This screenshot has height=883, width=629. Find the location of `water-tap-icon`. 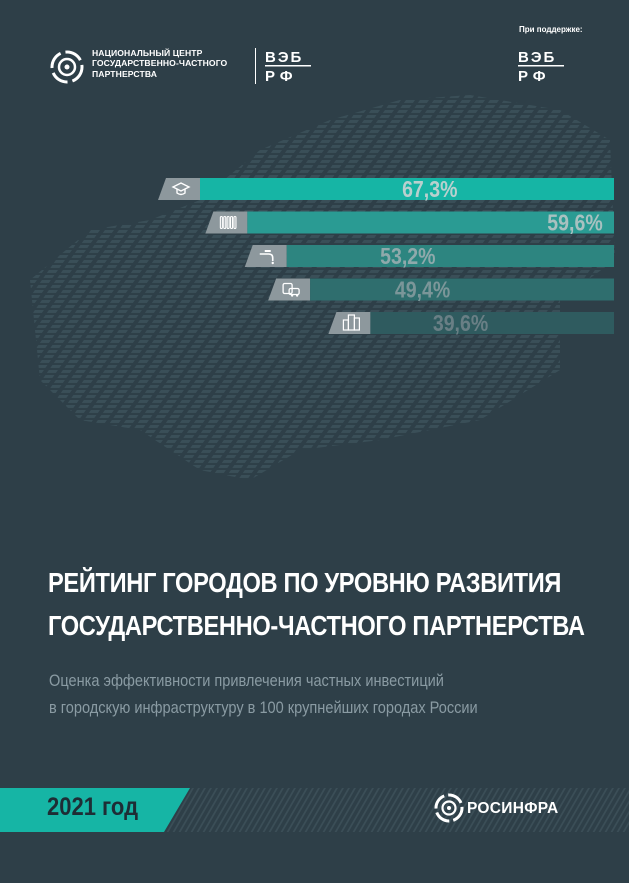

water-tap-icon is located at coordinates (266, 257).